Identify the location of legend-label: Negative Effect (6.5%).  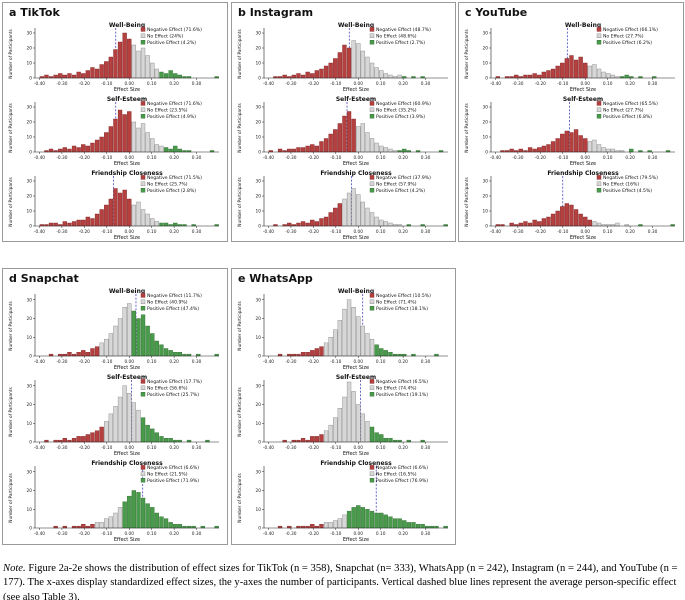
(402, 382).